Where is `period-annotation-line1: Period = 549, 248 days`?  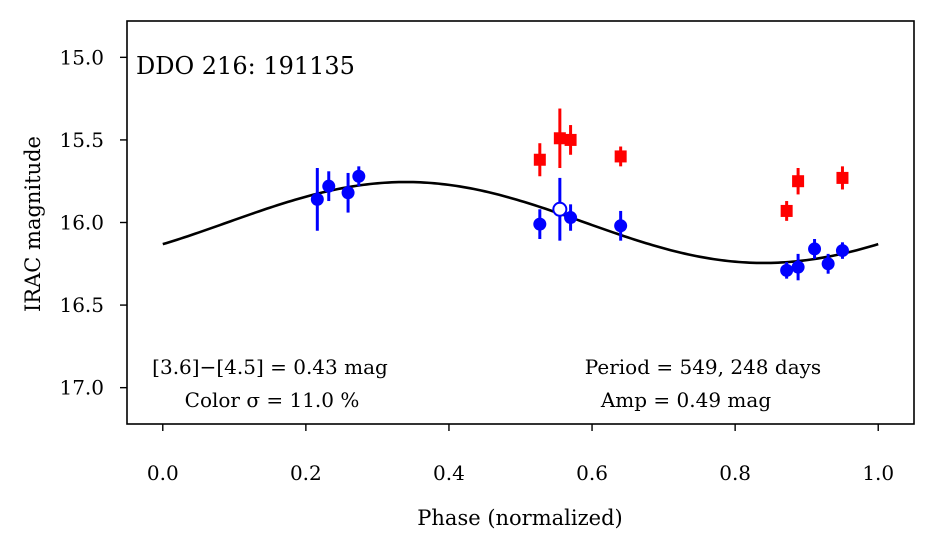 period-annotation-line1: Period = 549, 248 days is located at coordinates (703, 367).